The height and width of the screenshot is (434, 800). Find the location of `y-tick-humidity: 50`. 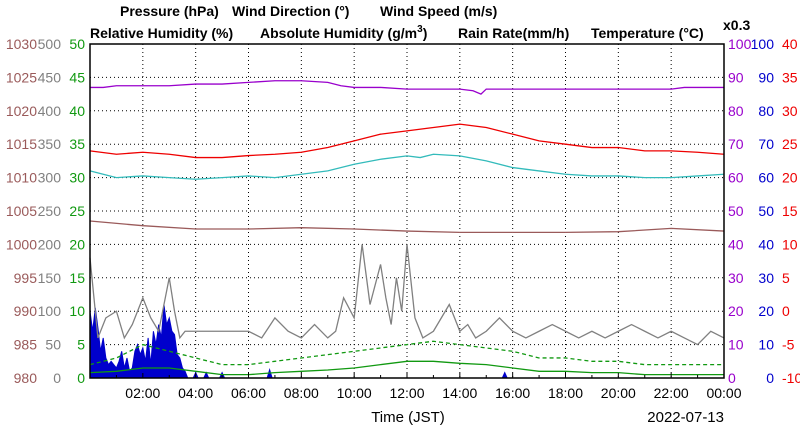

y-tick-humidity: 50 is located at coordinates (736, 211).